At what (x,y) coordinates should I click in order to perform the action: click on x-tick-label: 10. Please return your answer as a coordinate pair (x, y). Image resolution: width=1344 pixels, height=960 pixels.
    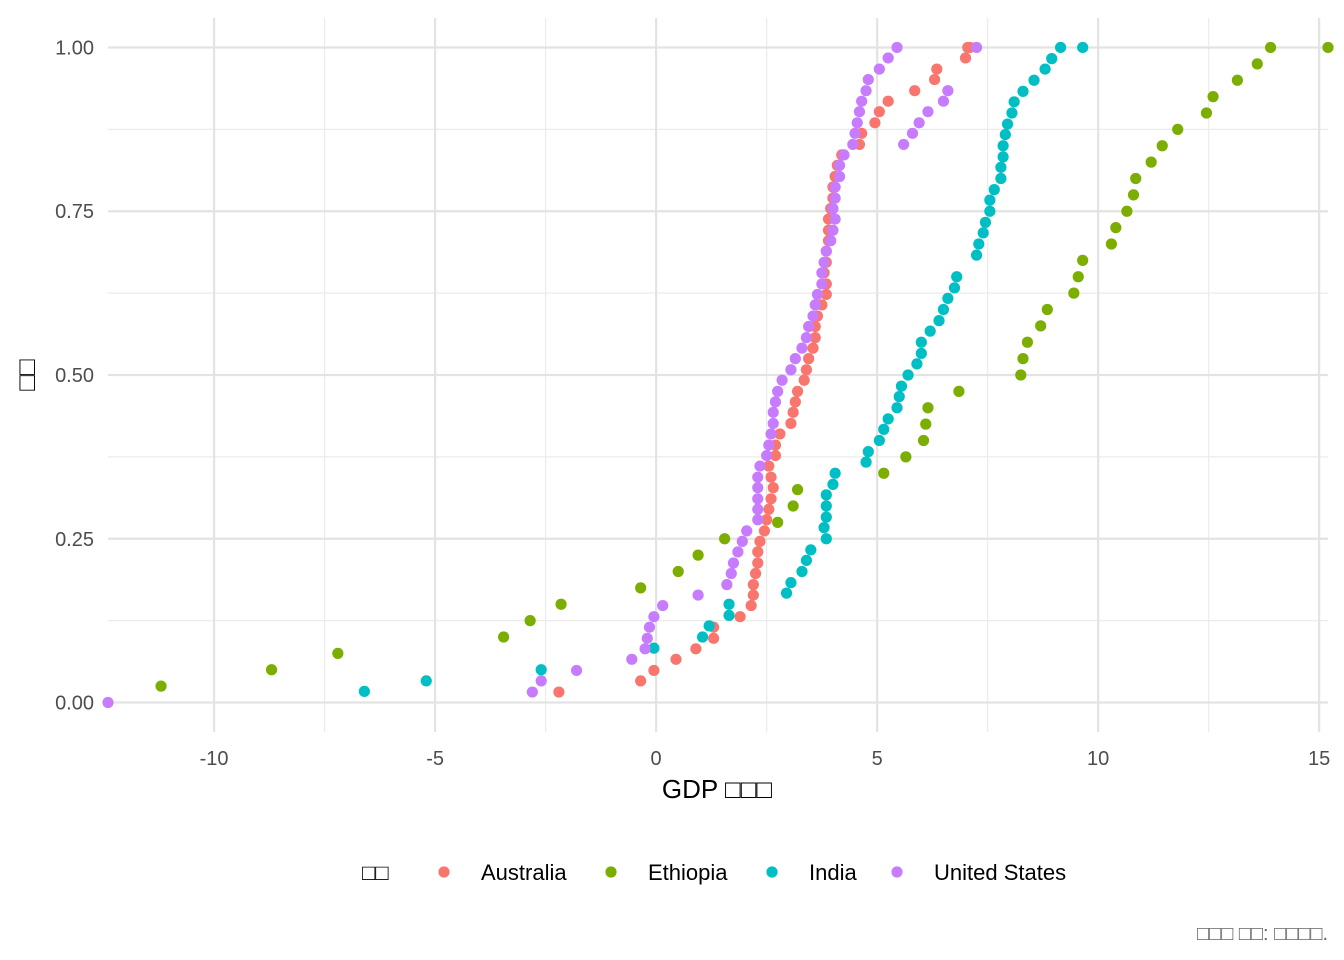
    Looking at the image, I should click on (1098, 759).